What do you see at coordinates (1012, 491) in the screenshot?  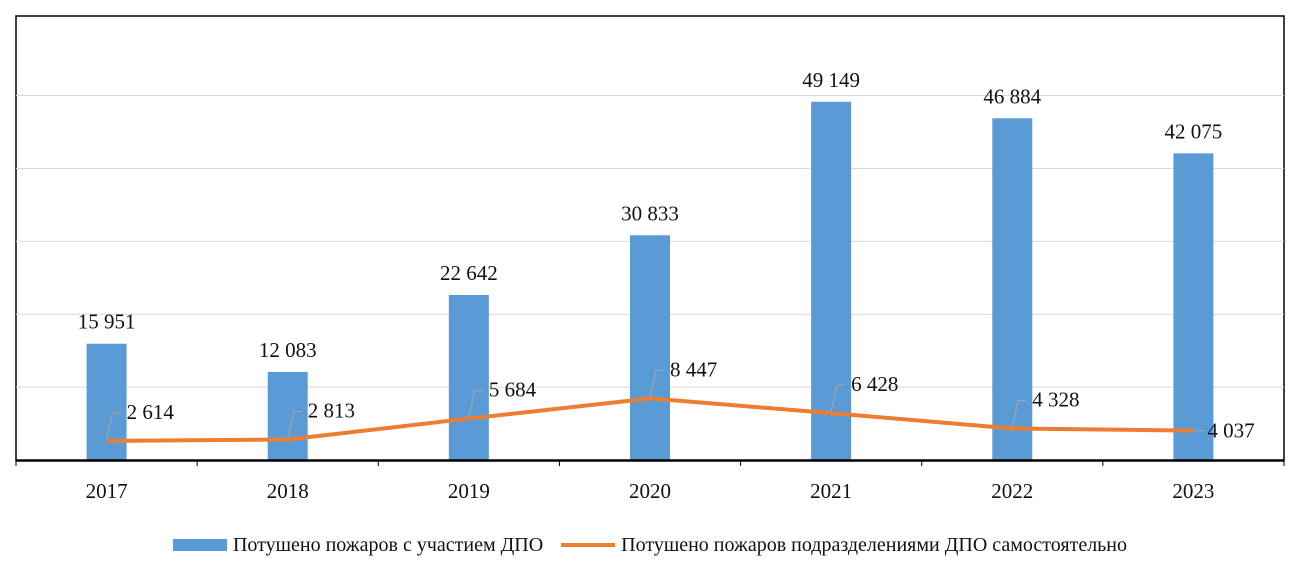 I see `x-tick-label: 2022` at bounding box center [1012, 491].